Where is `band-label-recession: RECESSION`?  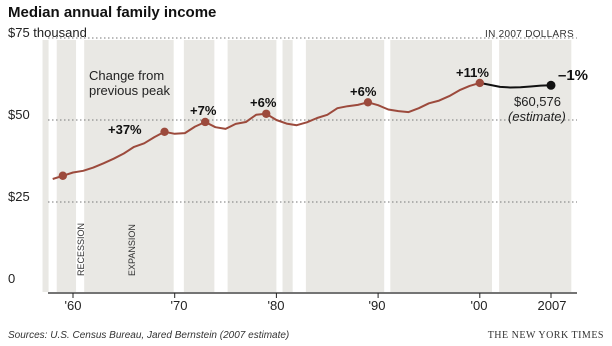
band-label-recession: RECESSION is located at coordinates (81, 249).